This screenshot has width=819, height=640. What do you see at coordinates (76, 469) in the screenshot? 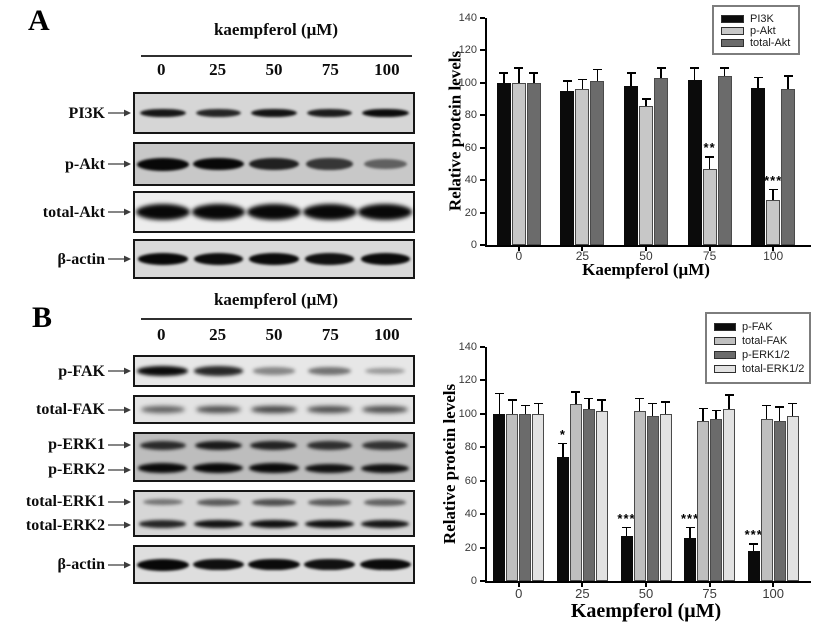
I see `blot-b-protein-label: p-ERK2` at bounding box center [76, 469].